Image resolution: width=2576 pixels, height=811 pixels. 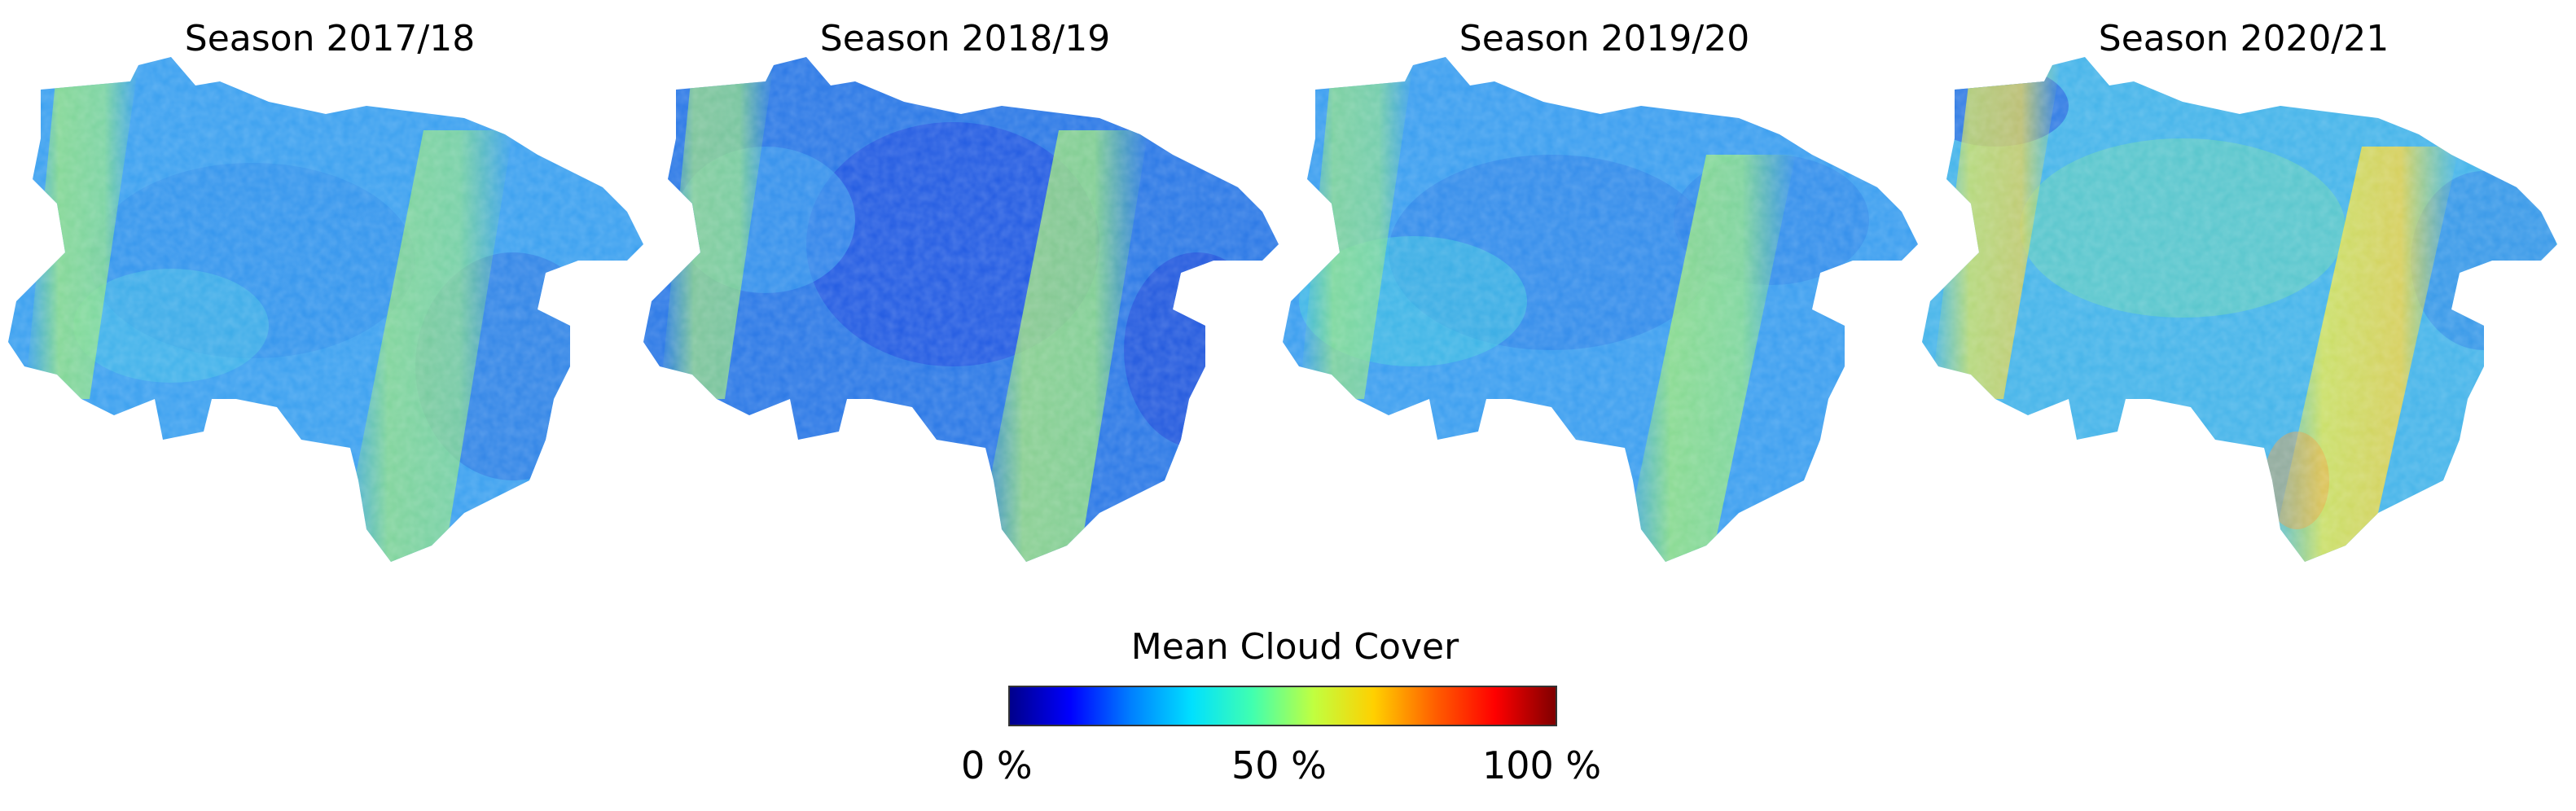 I want to click on panel-title: Season 2019/20, so click(x=1604, y=38).